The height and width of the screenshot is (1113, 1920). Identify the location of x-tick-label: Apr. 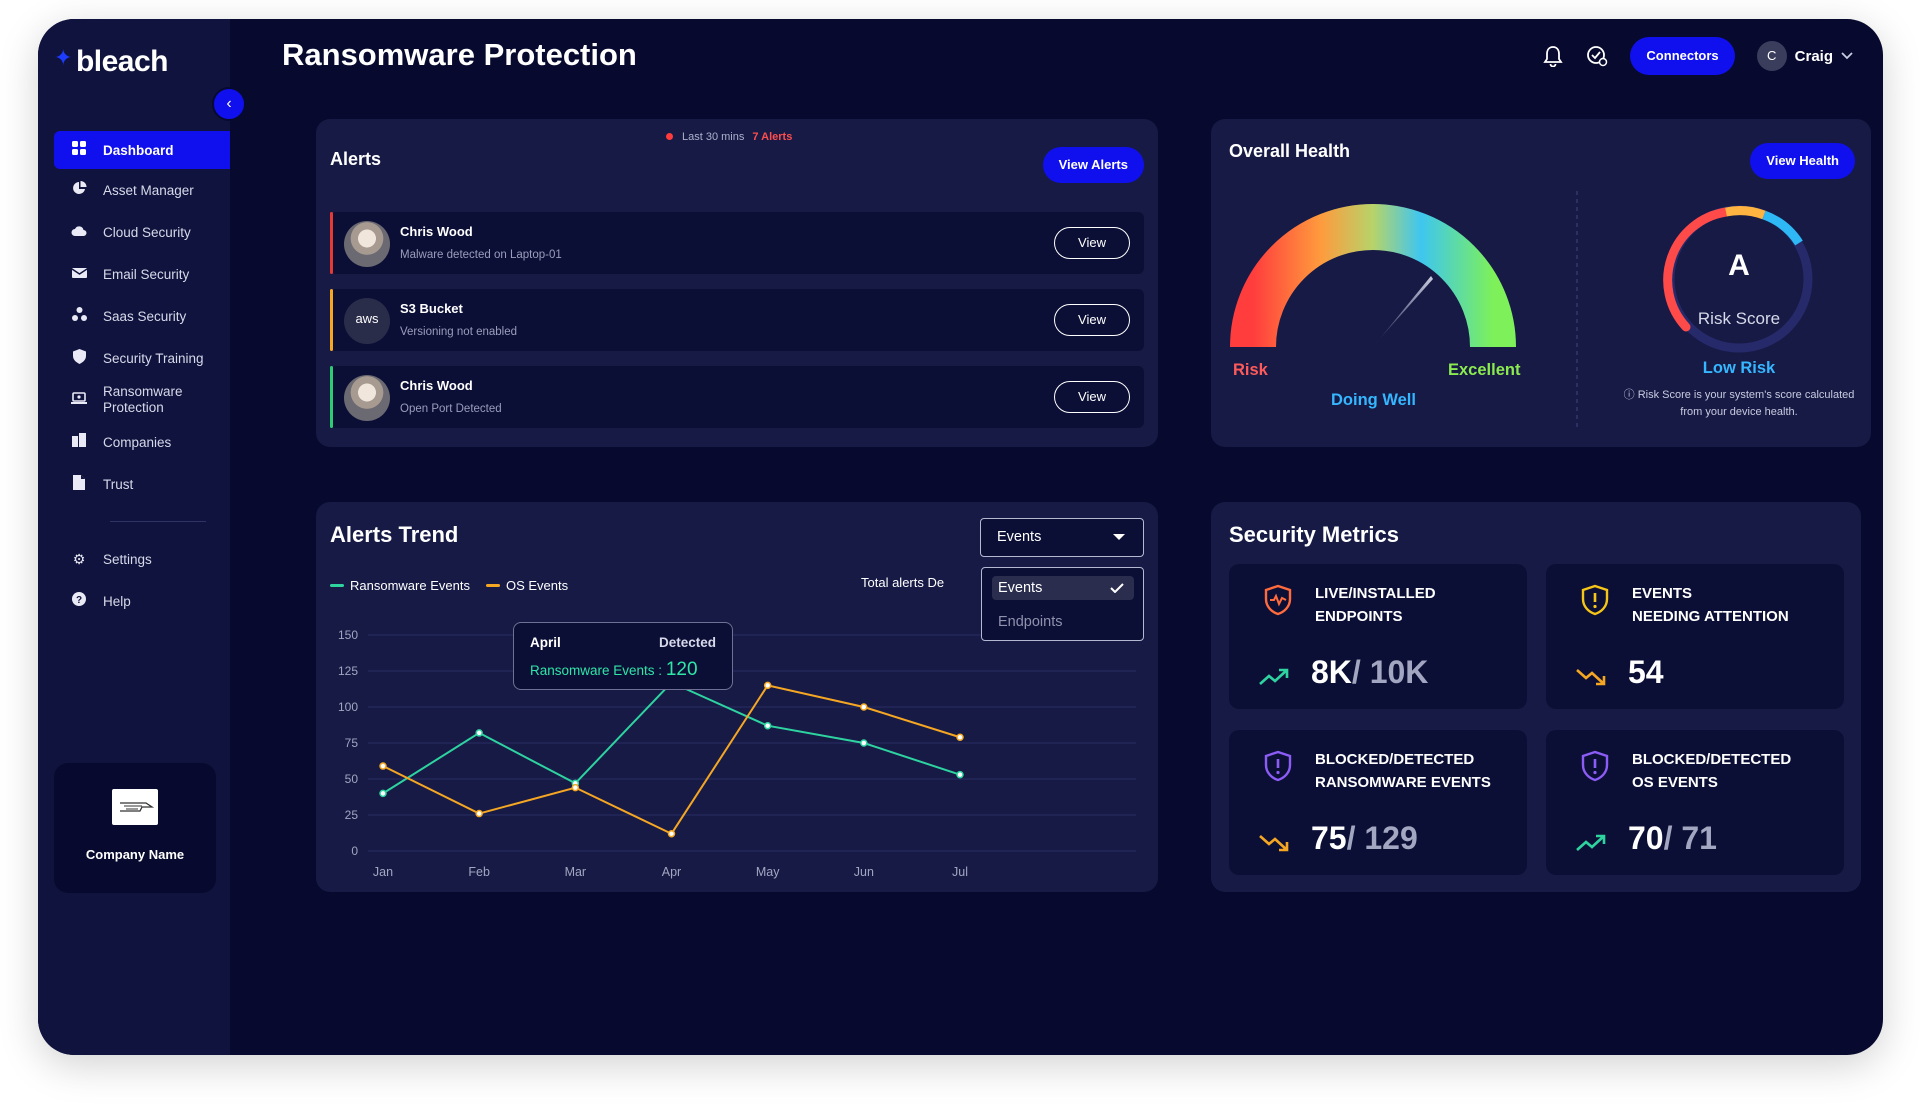
(671, 872).